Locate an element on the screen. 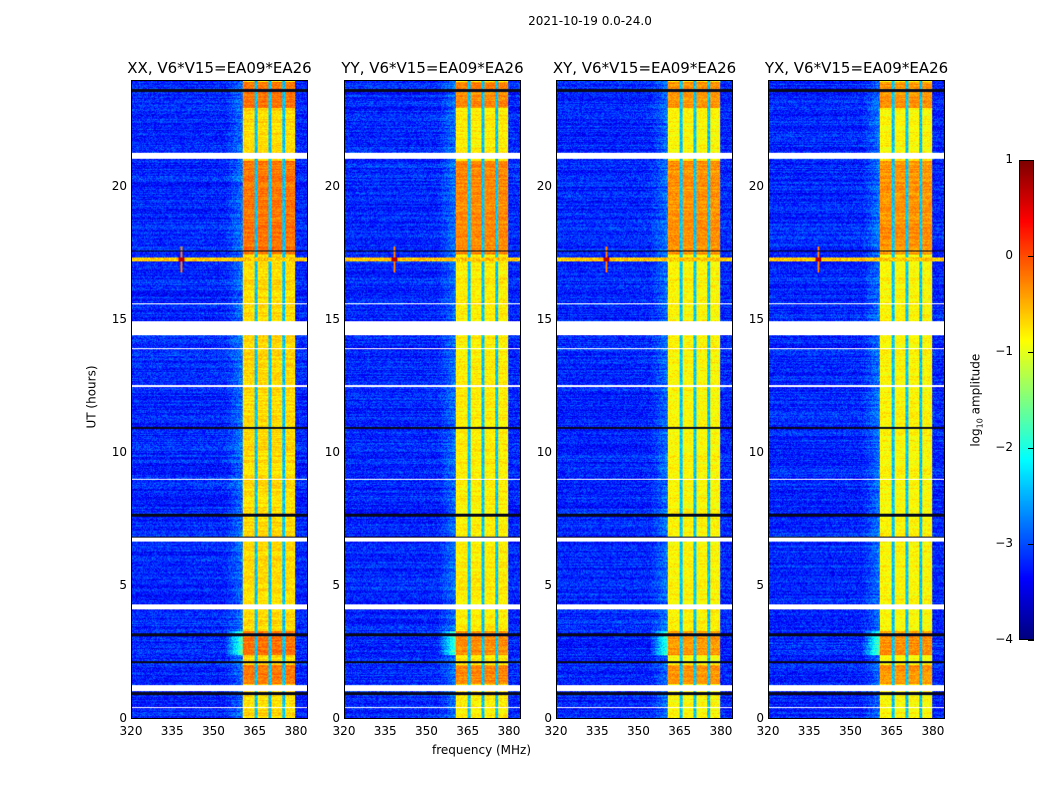 This screenshot has height=800, width=1050. panel-title: YX, V6*V15=EA09*EA26 is located at coordinates (856, 68).